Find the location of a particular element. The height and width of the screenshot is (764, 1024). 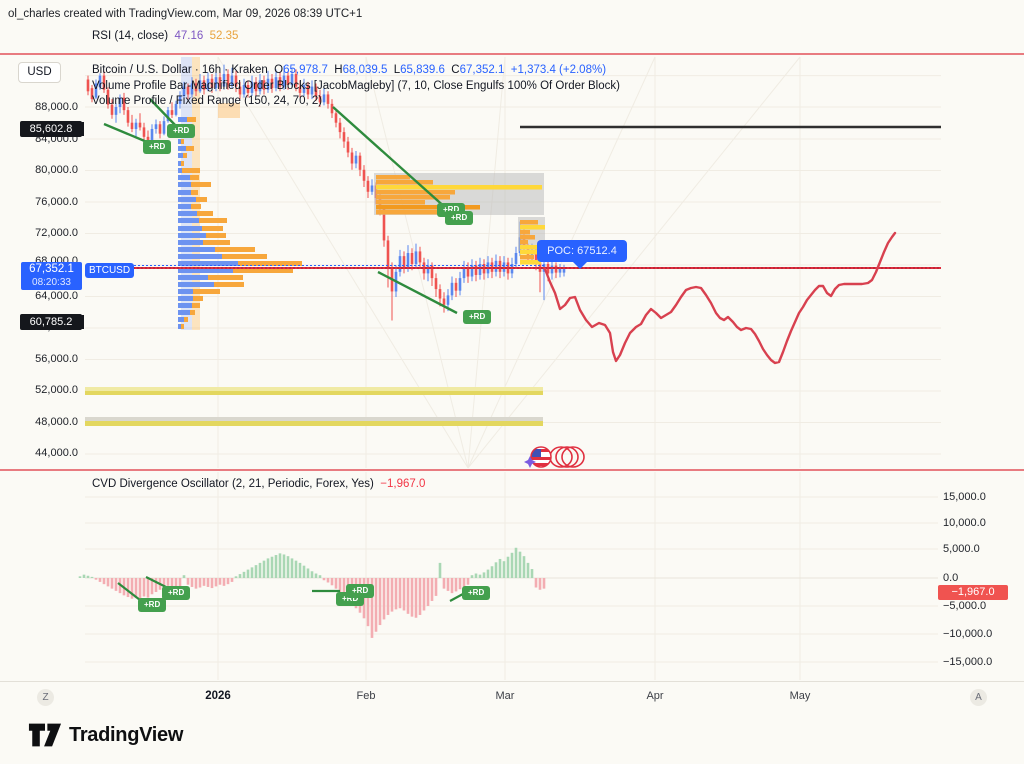

time-axis-label: Apr is located at coordinates (655, 696).